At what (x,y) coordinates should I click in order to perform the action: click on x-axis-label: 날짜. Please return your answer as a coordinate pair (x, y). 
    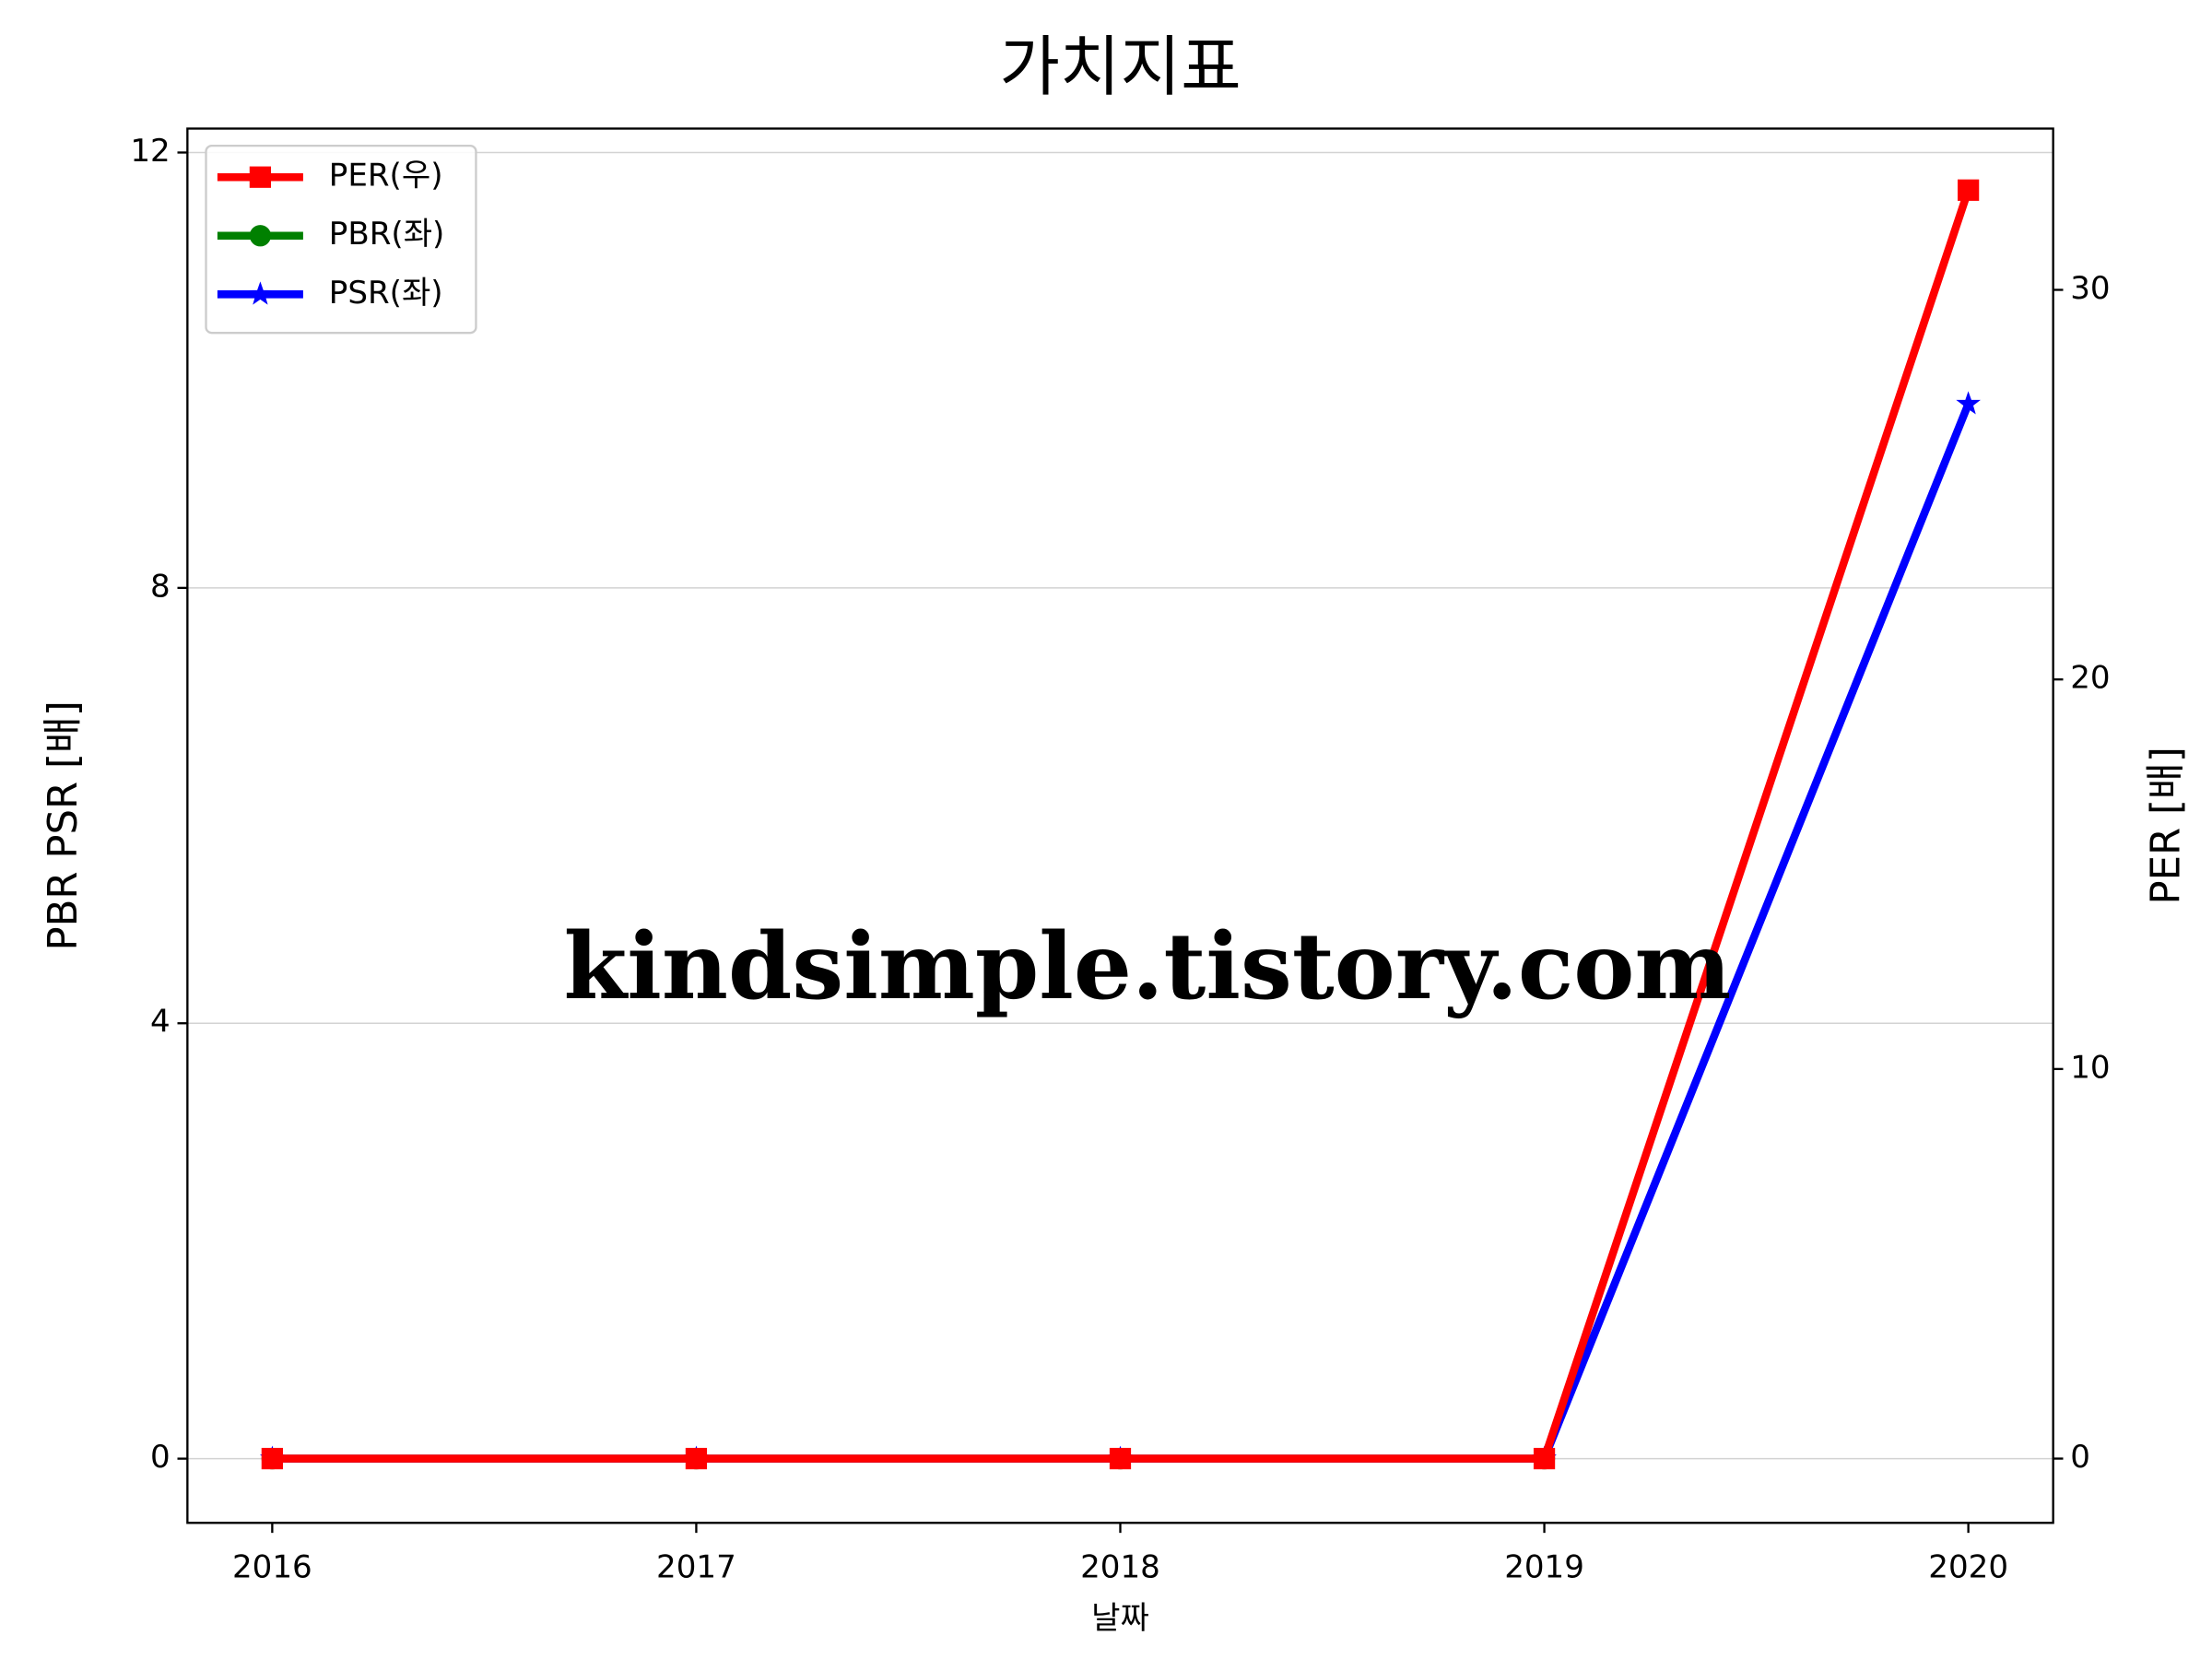
    Looking at the image, I should click on (1120, 1618).